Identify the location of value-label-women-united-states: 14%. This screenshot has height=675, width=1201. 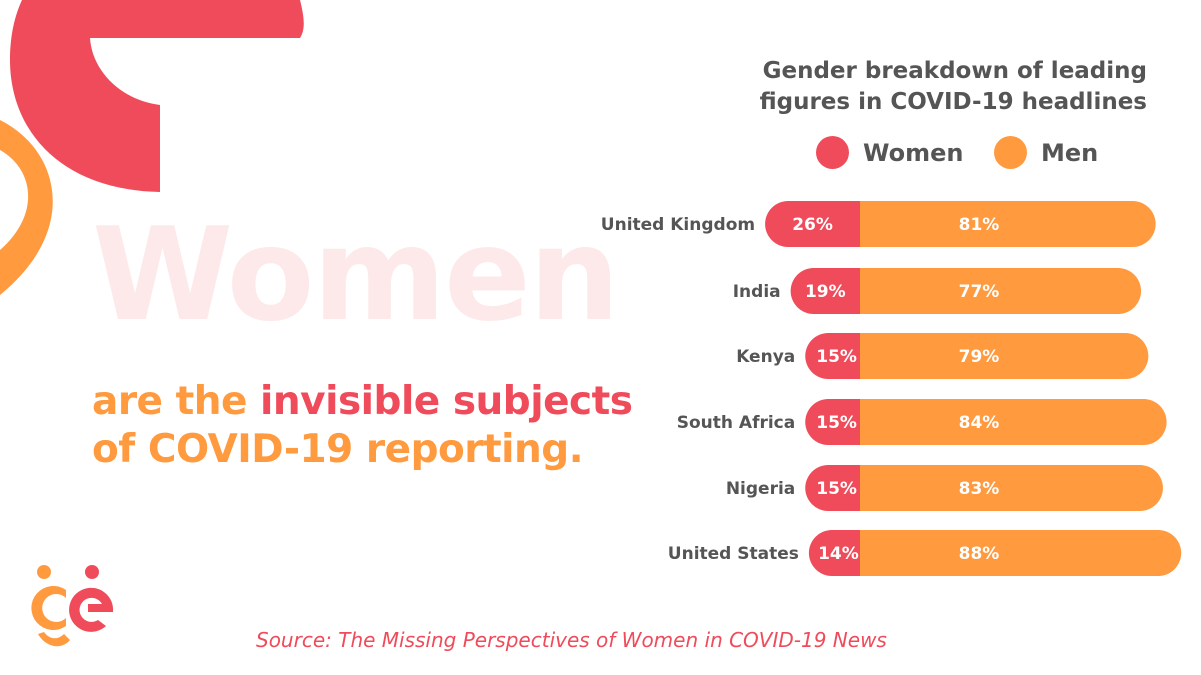
(838, 554).